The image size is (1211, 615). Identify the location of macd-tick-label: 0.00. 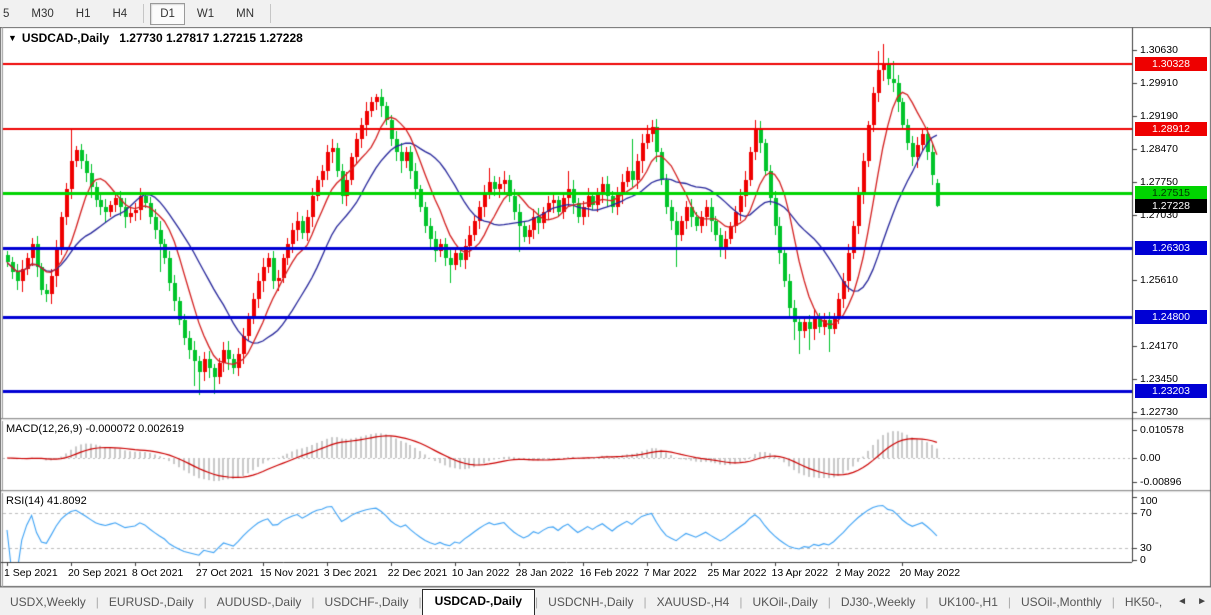
(1150, 458).